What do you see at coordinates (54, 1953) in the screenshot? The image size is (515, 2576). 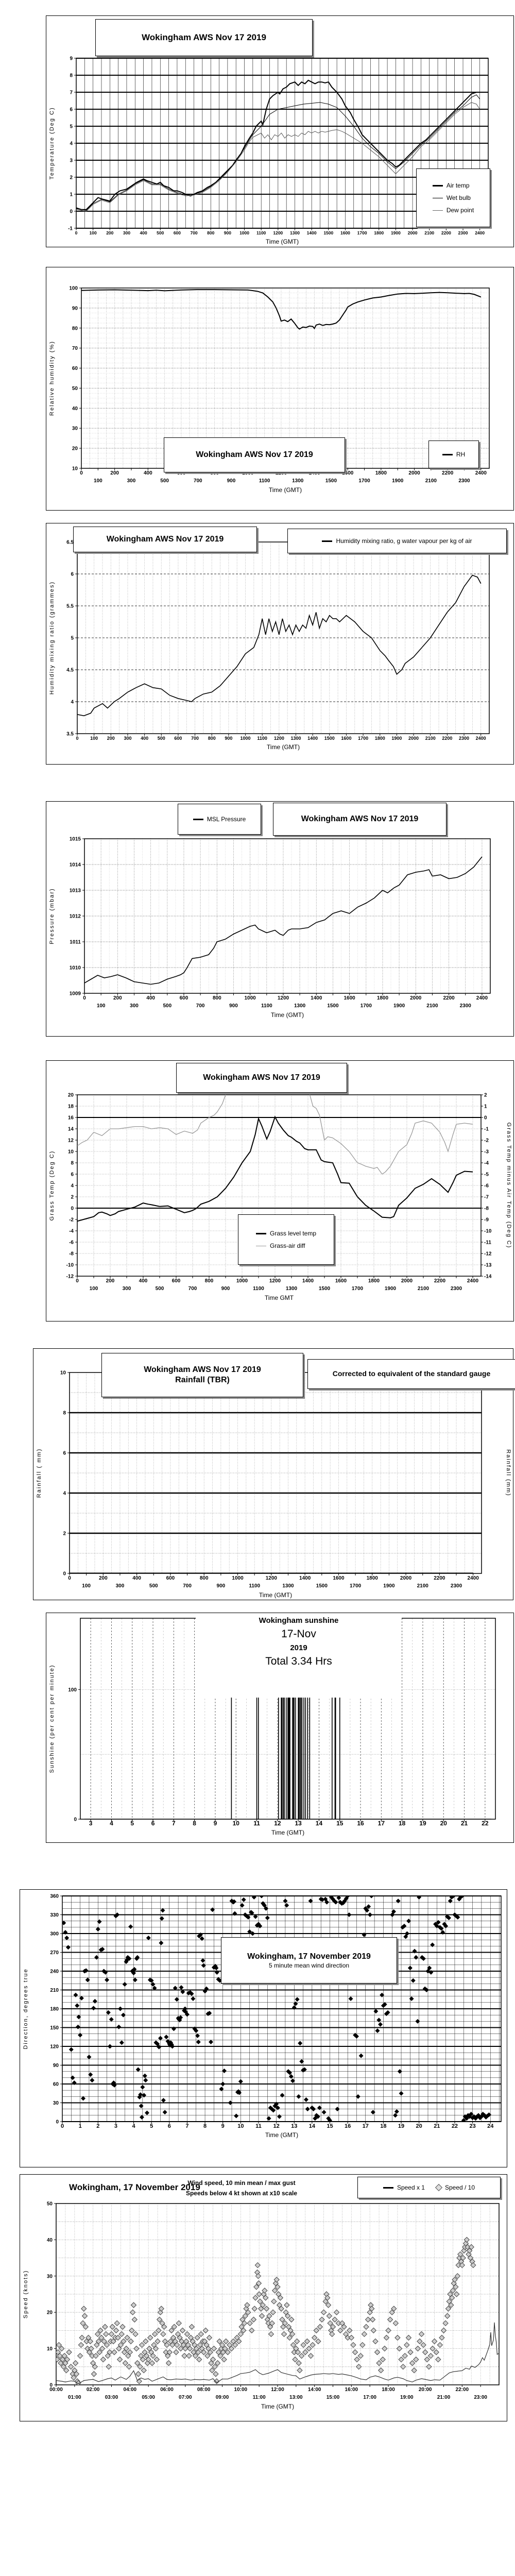 I see `y-tick-label: 270` at bounding box center [54, 1953].